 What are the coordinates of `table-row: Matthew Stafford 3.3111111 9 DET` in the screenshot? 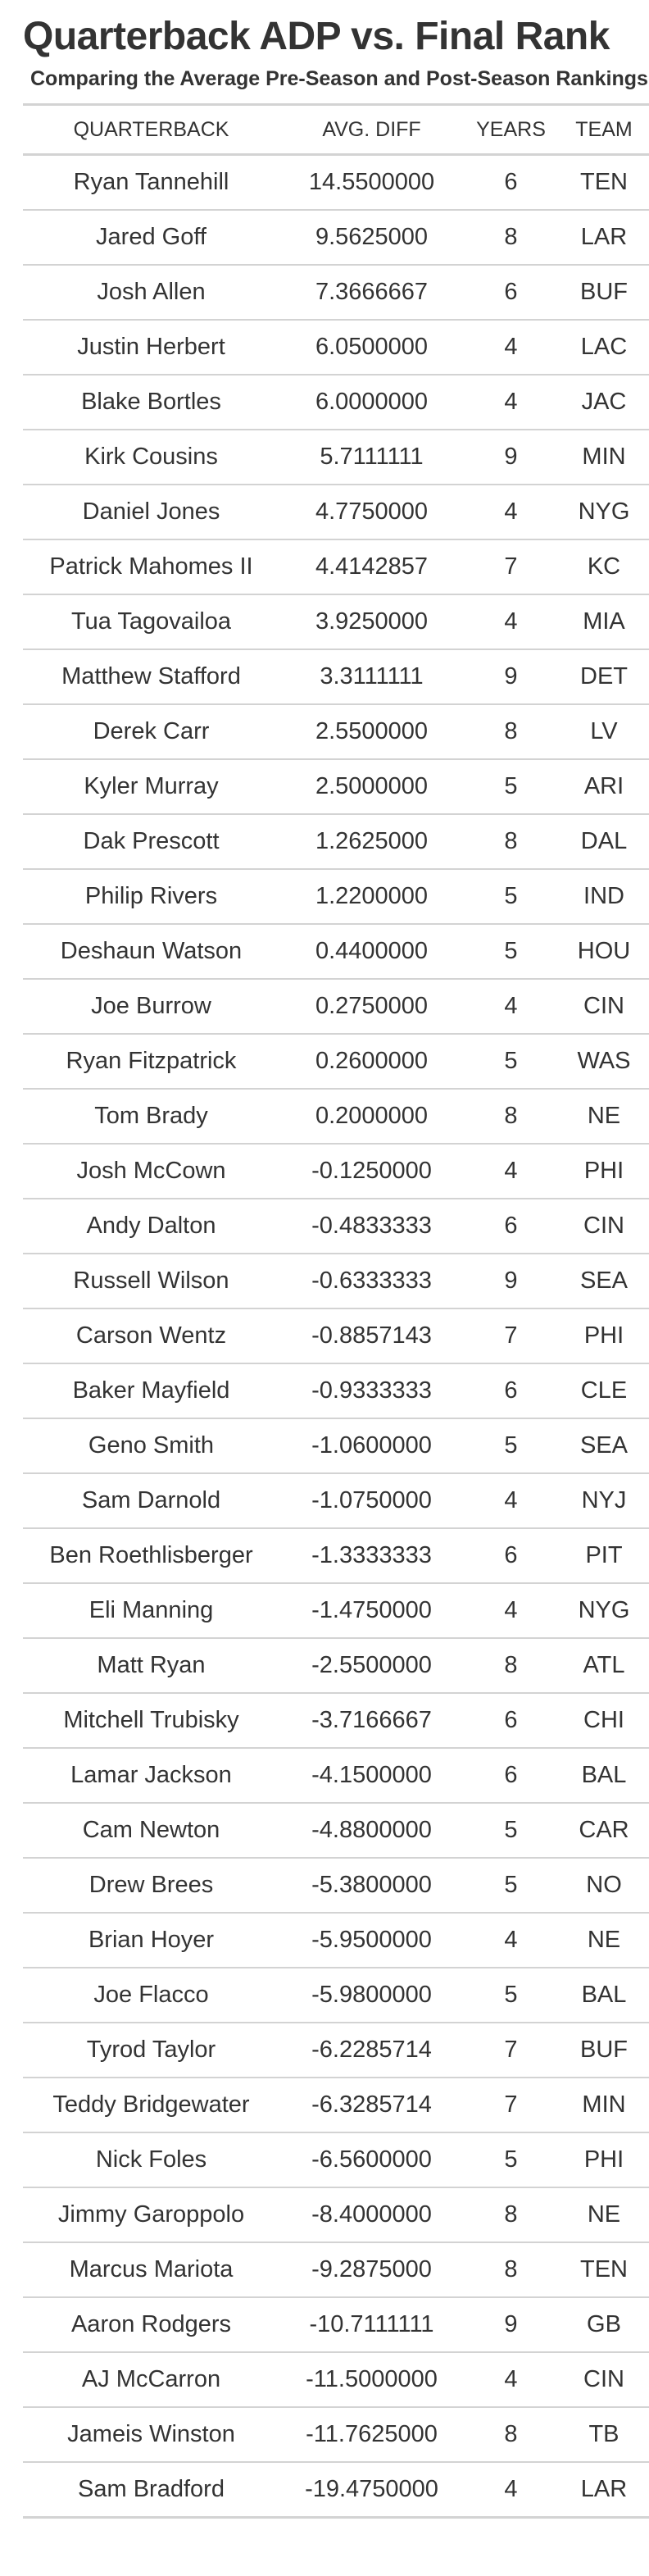 It's located at (336, 677).